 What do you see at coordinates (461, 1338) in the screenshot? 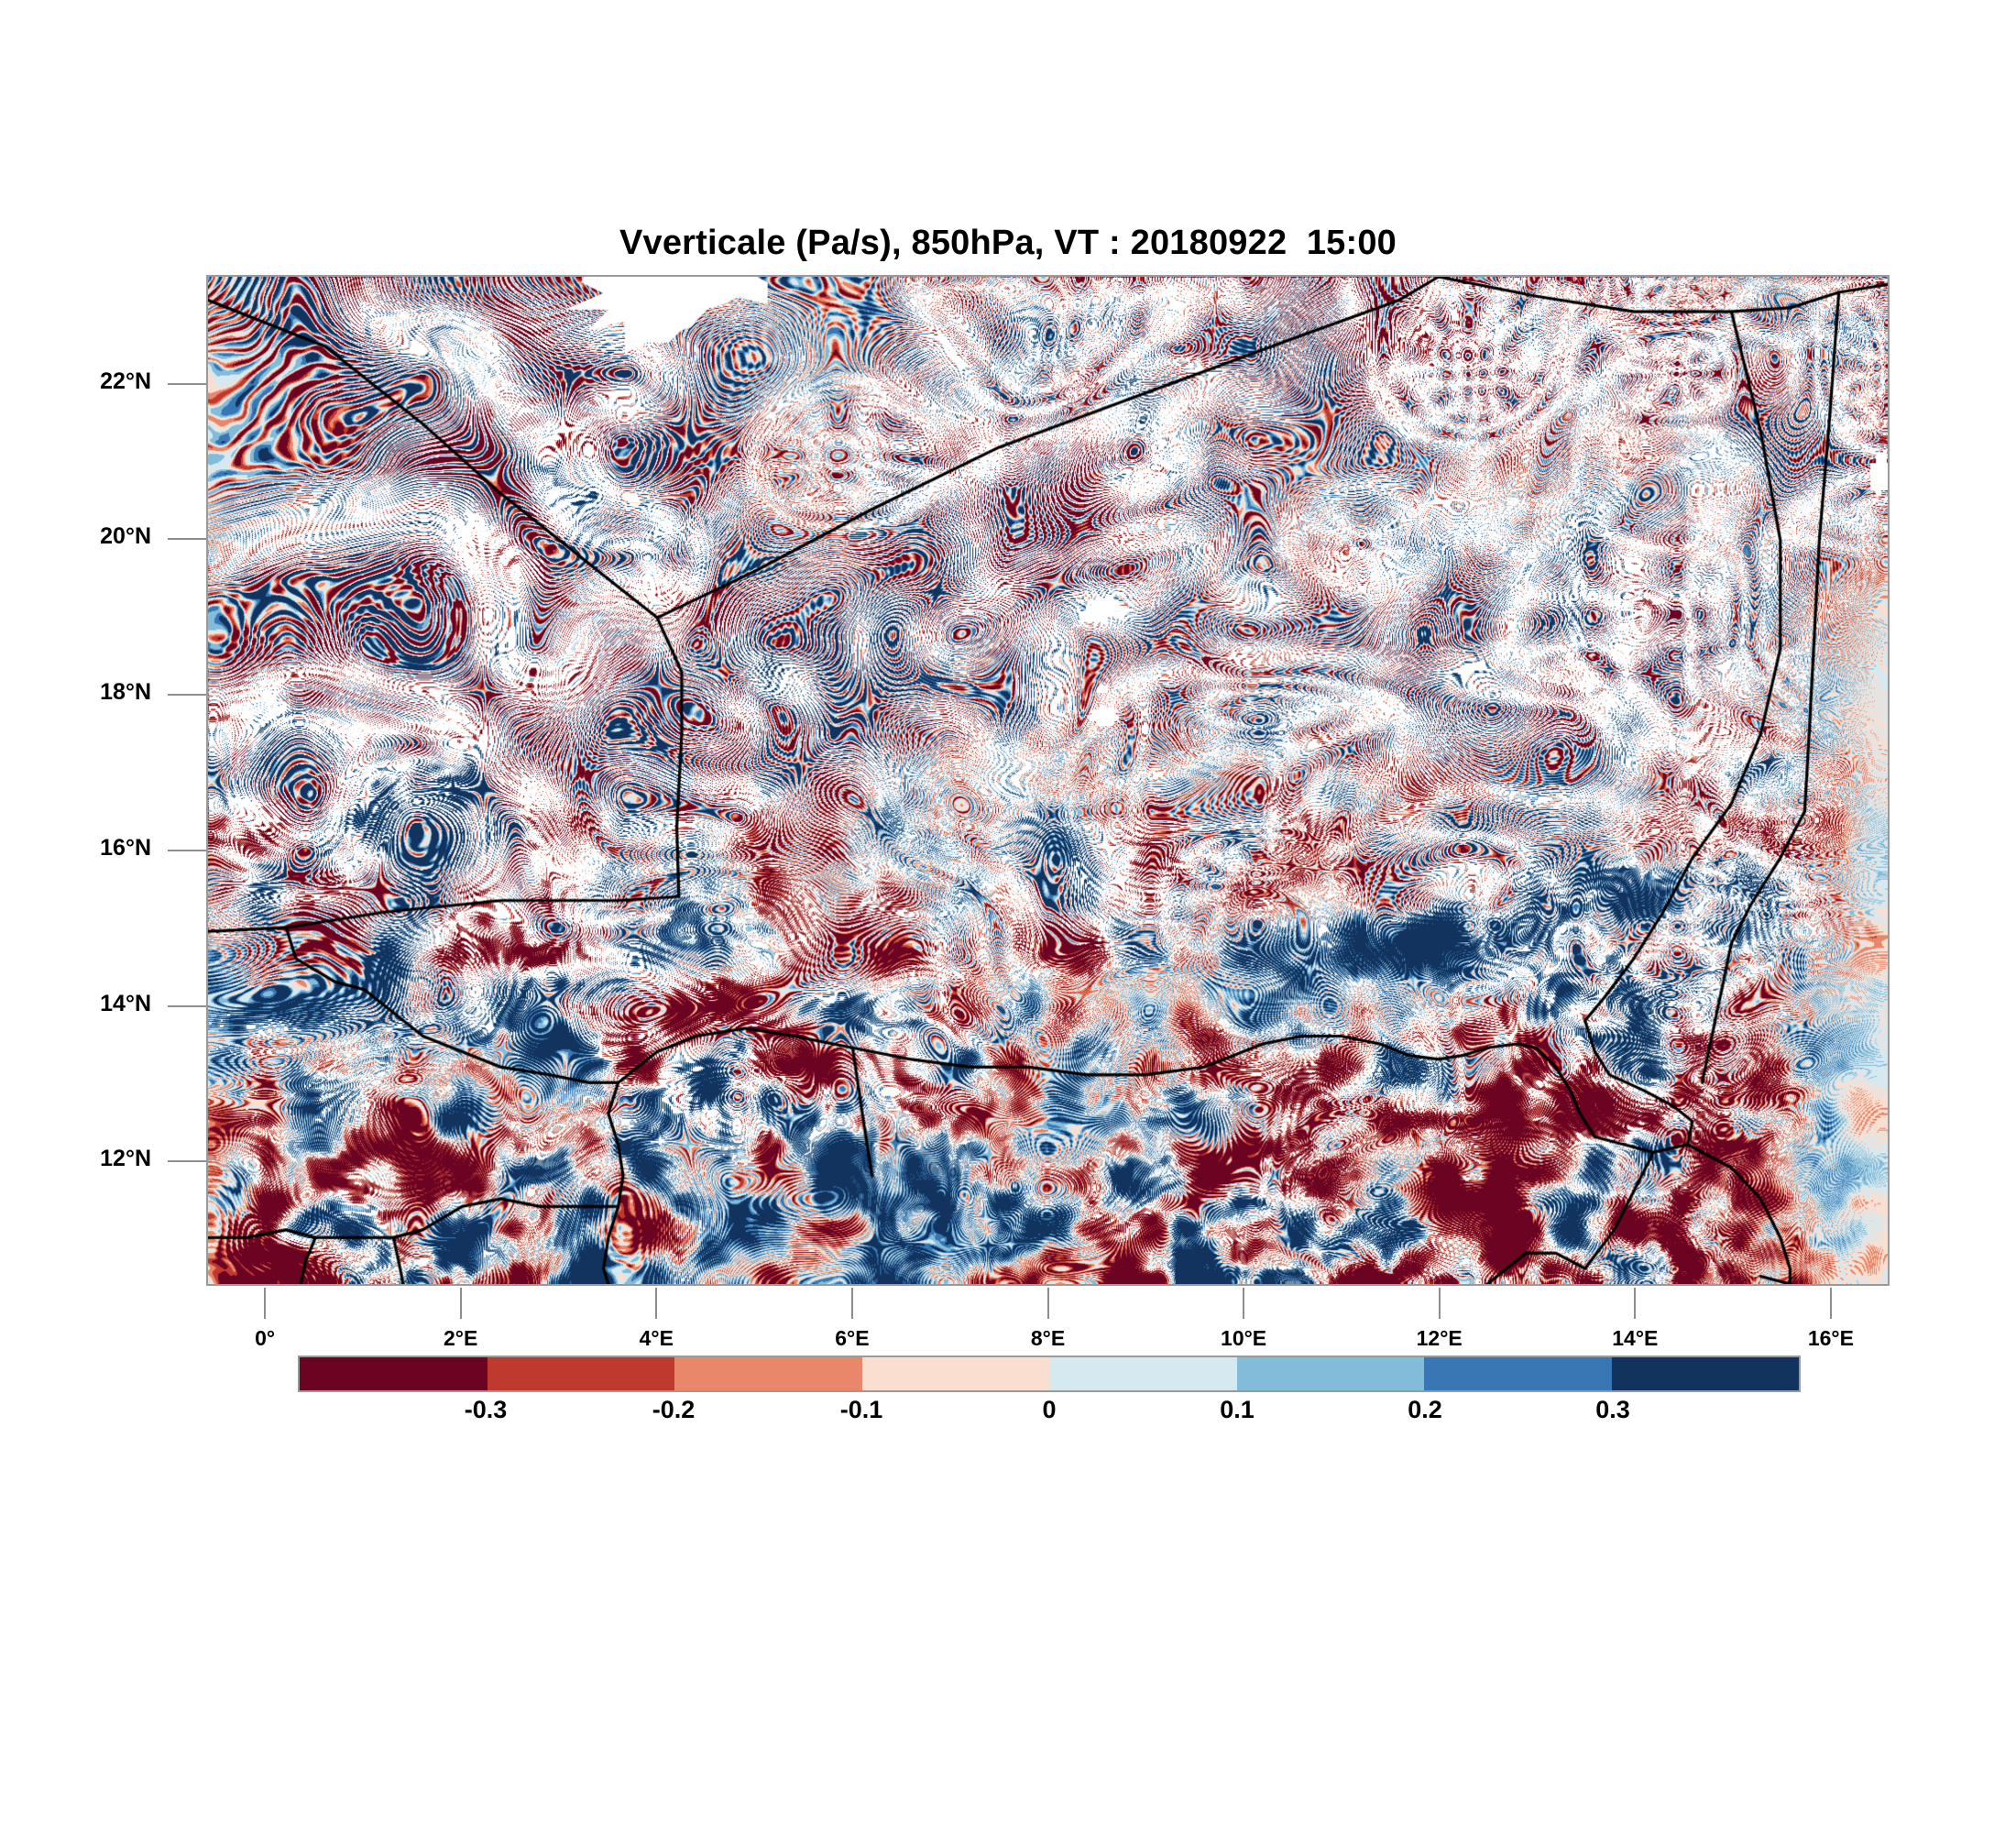
I see `x-tick-label: 2°E` at bounding box center [461, 1338].